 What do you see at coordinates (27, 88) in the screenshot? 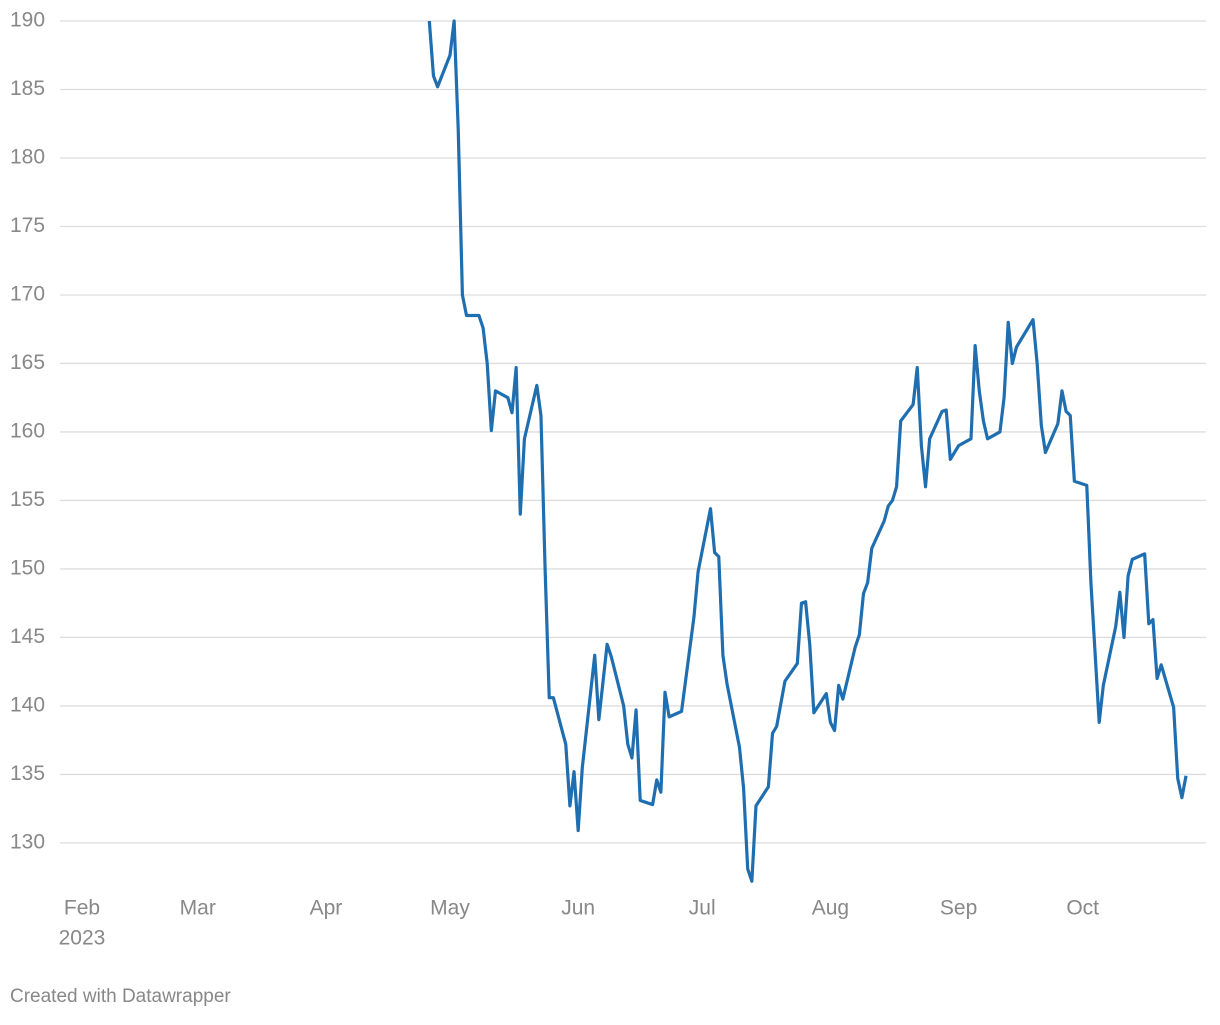
I see `y-tick-label: 185` at bounding box center [27, 88].